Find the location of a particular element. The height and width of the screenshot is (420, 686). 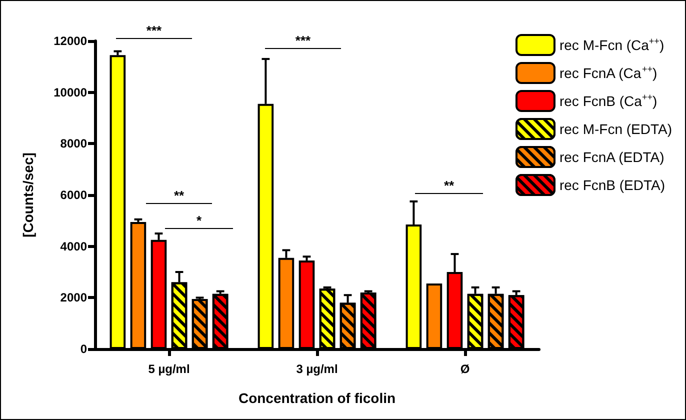

legend-label: rec FcnB (Ca++) is located at coordinates (608, 100).